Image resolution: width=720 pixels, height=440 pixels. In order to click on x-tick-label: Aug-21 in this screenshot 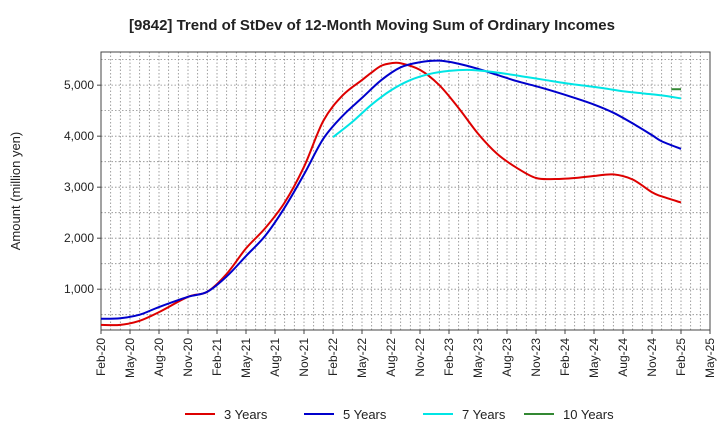, I will do `click(275, 357)`.